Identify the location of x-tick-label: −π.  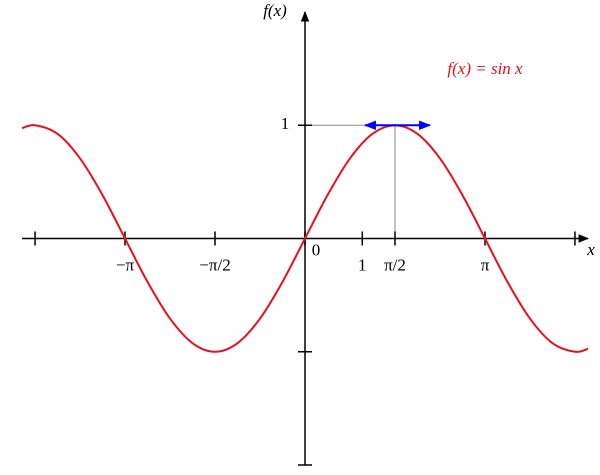
(125, 264).